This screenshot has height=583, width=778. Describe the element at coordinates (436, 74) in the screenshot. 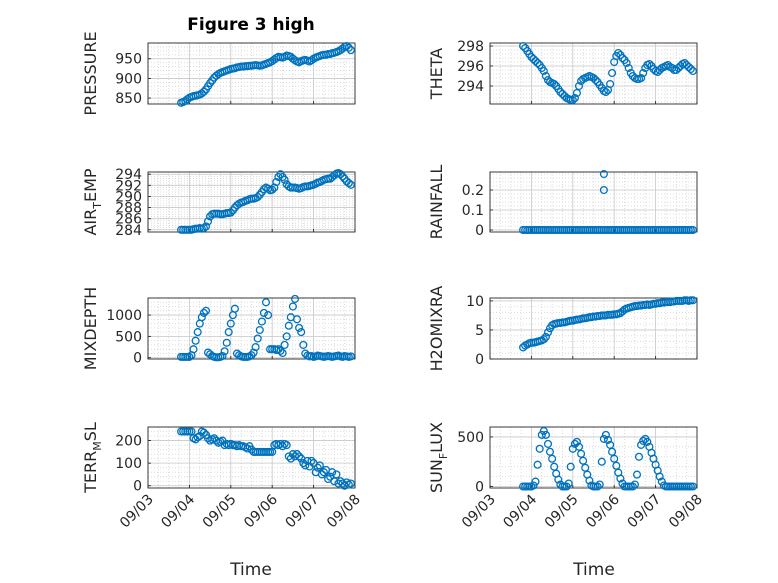

I see `y-axis-label-main: THETA` at that location.